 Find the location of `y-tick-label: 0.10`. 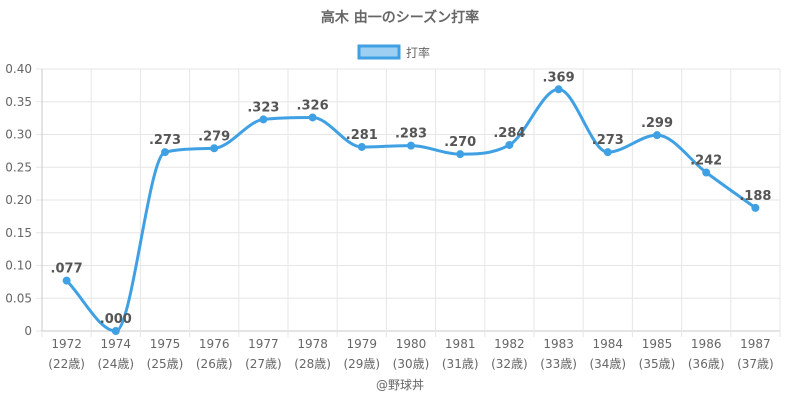

y-tick-label: 0.10 is located at coordinates (18, 266).